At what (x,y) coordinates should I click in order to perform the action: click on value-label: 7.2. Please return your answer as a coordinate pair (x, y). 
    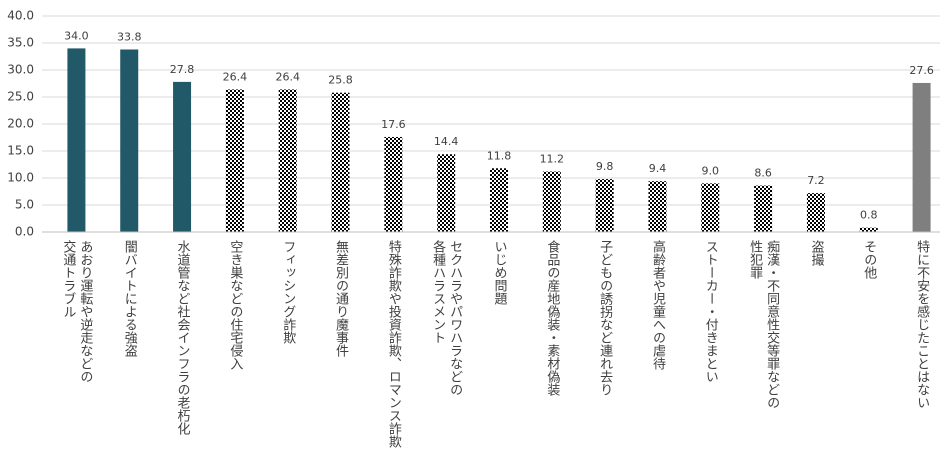
    Looking at the image, I should click on (816, 180).